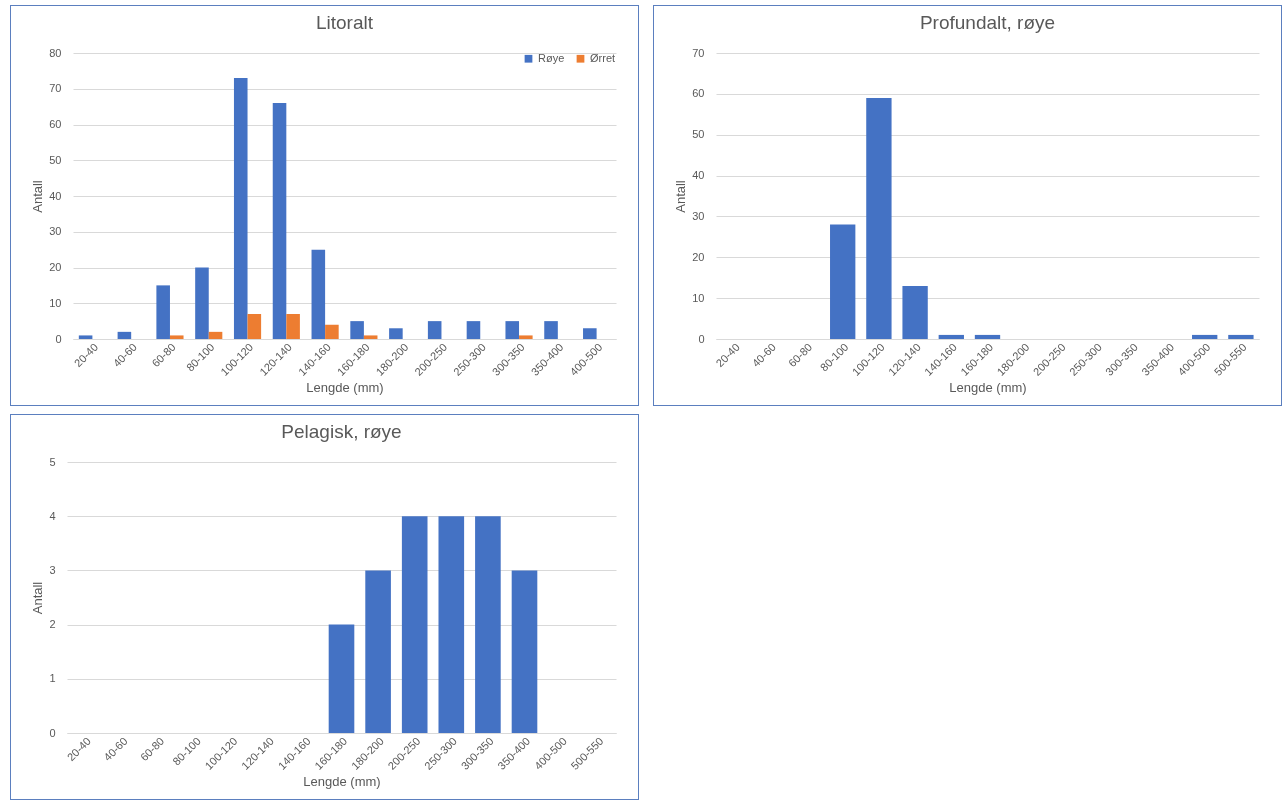 The image size is (1283, 800). I want to click on chart-title: Profundalt, røye, so click(987, 22).